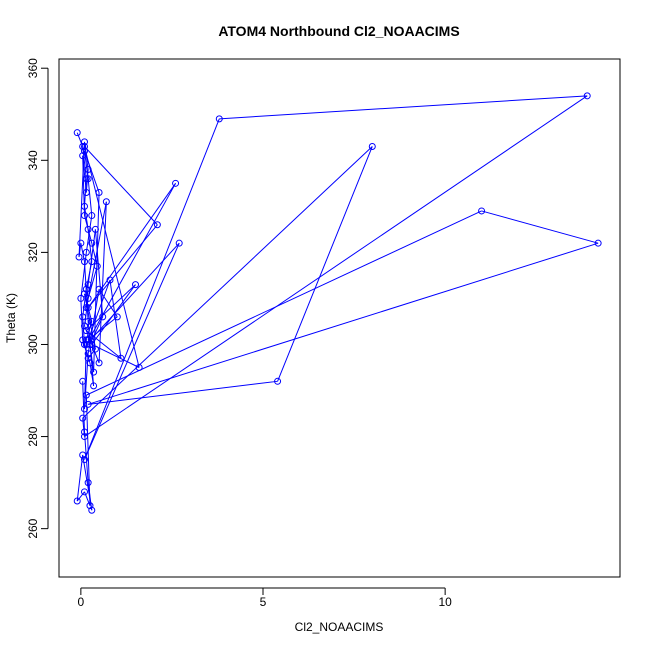  I want to click on y-tick-label: 320, so click(33, 252).